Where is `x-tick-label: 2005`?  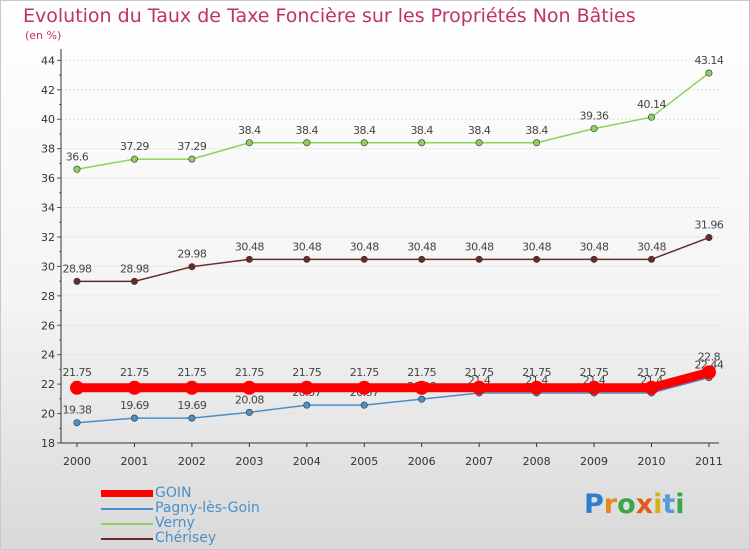
x-tick-label: 2005 is located at coordinates (364, 461).